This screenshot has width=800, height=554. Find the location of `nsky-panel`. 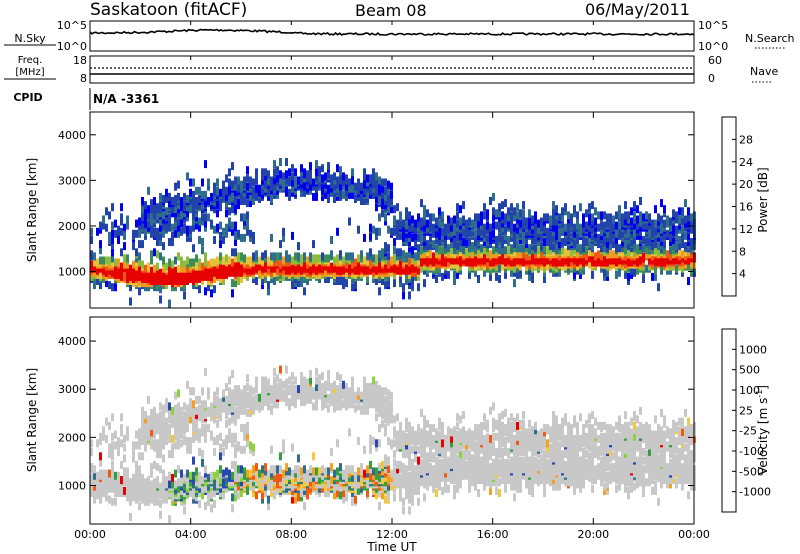

nsky-panel is located at coordinates (392, 36).